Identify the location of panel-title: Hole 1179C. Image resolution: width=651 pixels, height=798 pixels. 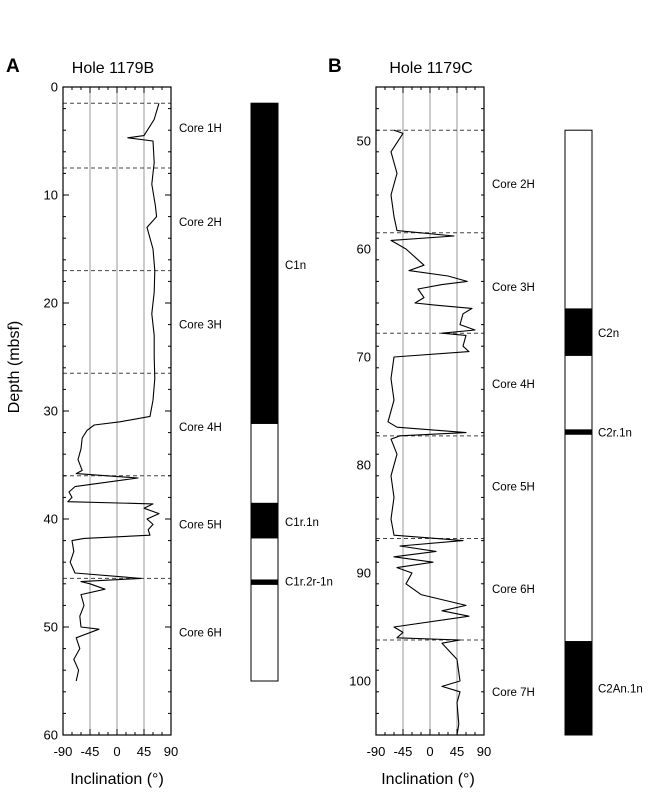
(430, 68).